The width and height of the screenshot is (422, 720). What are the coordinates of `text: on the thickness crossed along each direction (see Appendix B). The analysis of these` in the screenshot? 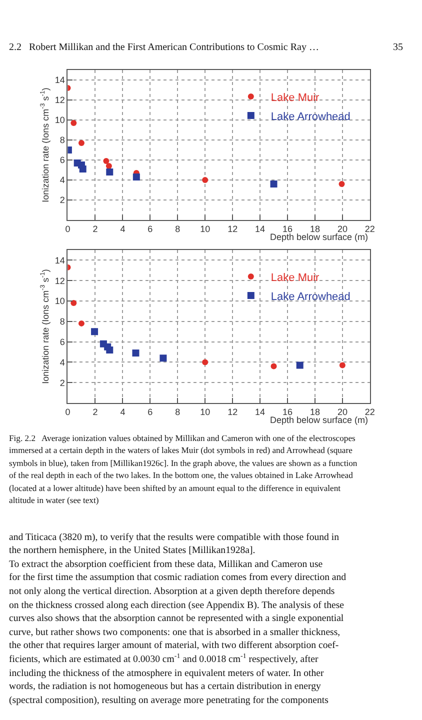 It's located at (177, 605).